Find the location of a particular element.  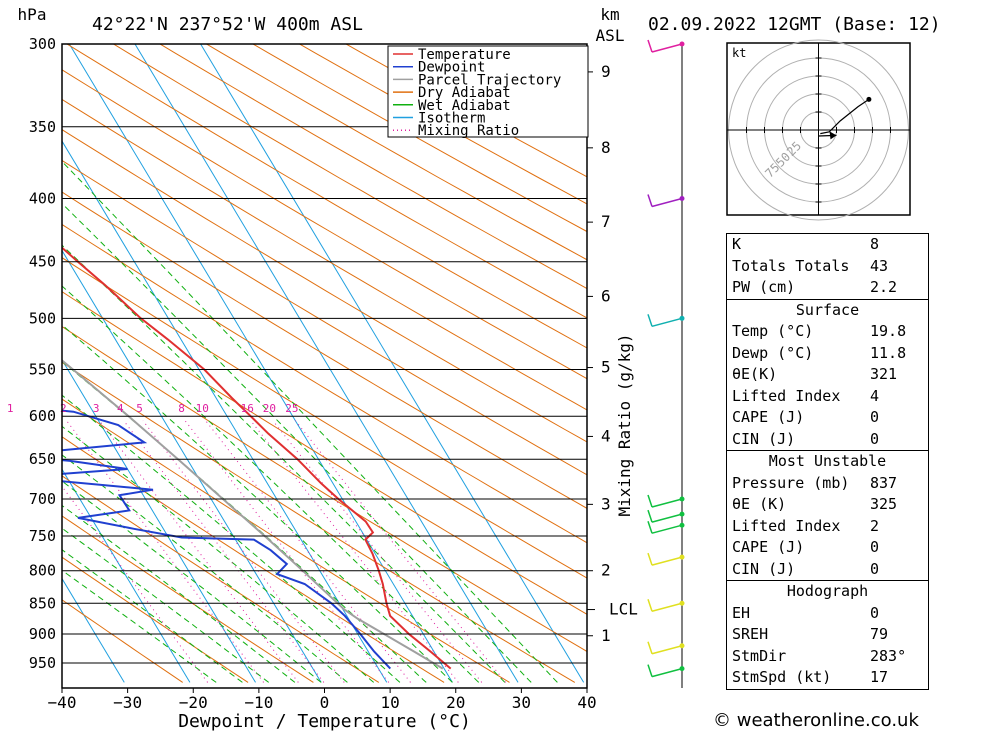

km-tick-label: 3 is located at coordinates (606, 503).